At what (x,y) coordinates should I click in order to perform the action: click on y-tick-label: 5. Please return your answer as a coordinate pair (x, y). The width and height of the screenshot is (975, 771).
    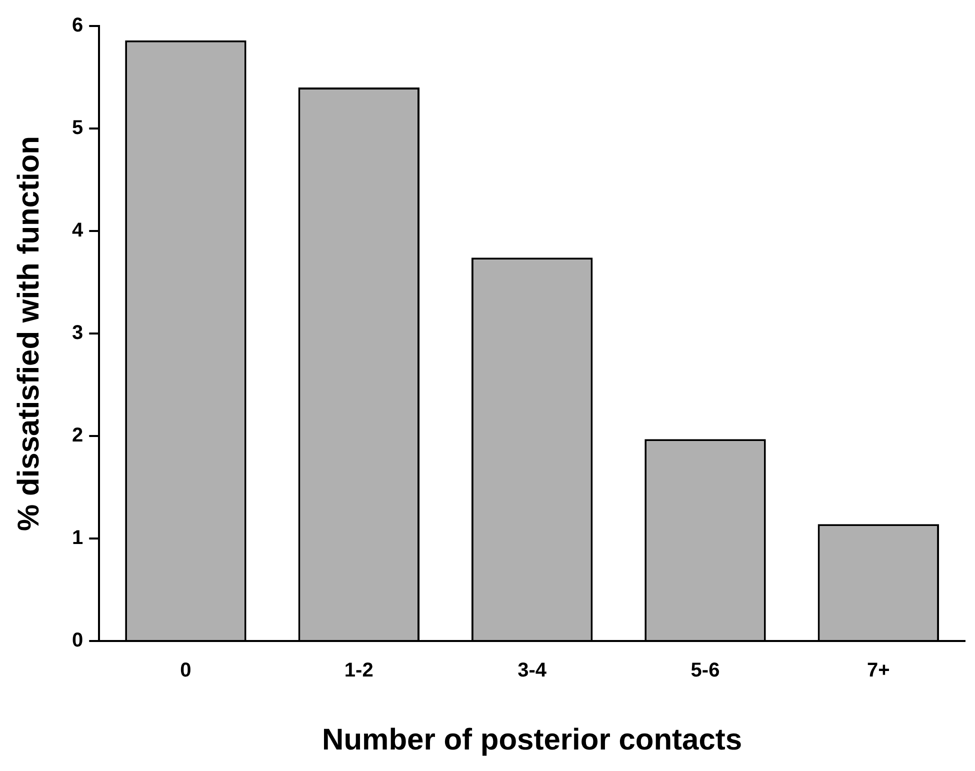
    Looking at the image, I should click on (78, 128).